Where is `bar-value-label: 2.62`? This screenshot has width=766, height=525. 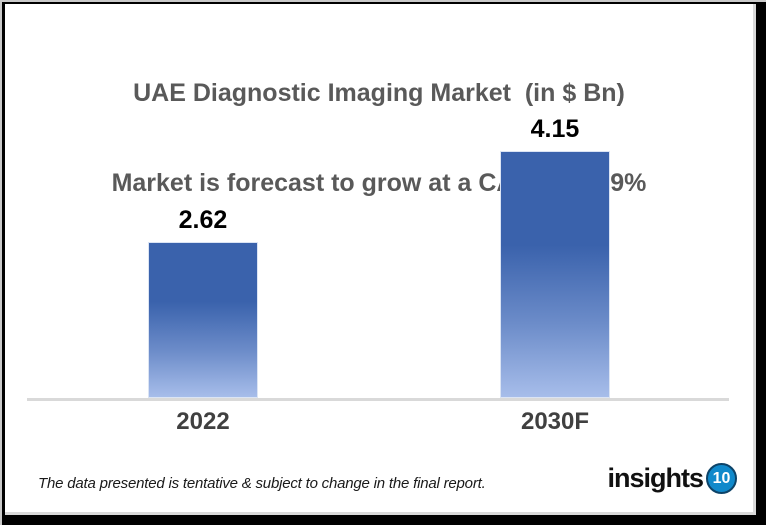 bar-value-label: 2.62 is located at coordinates (203, 220).